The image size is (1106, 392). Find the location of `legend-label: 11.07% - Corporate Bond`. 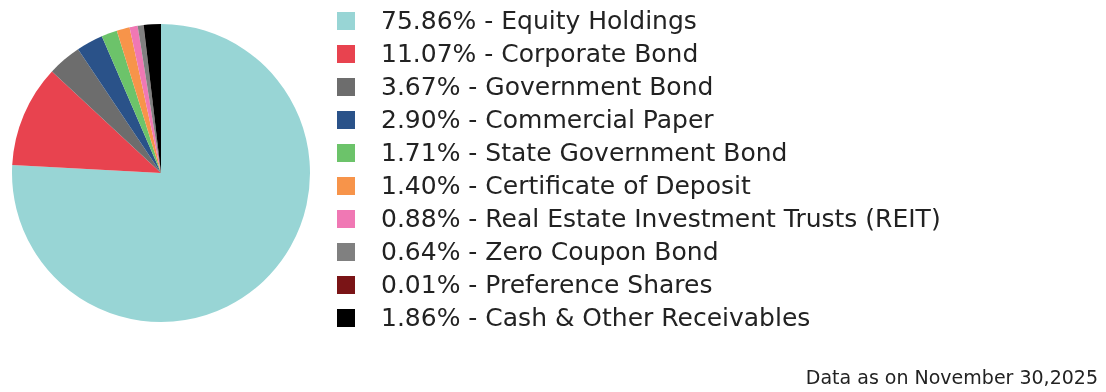

legend-label: 11.07% - Corporate Bond is located at coordinates (540, 53).